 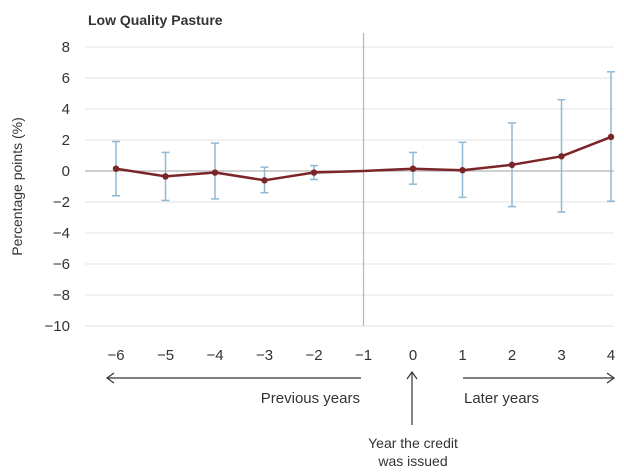 What do you see at coordinates (66, 171) in the screenshot?
I see `y-tick-label: 0` at bounding box center [66, 171].